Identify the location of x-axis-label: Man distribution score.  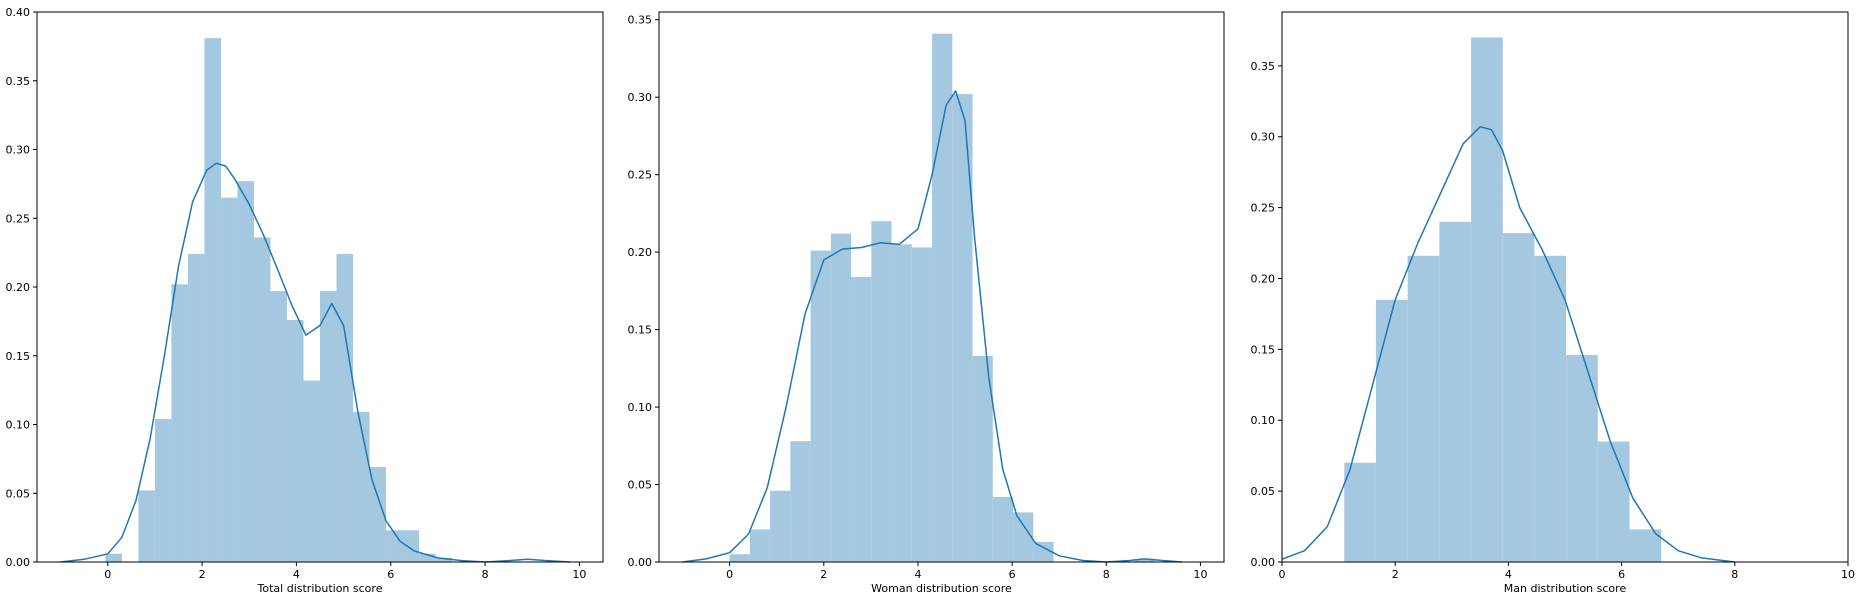
(1565, 587).